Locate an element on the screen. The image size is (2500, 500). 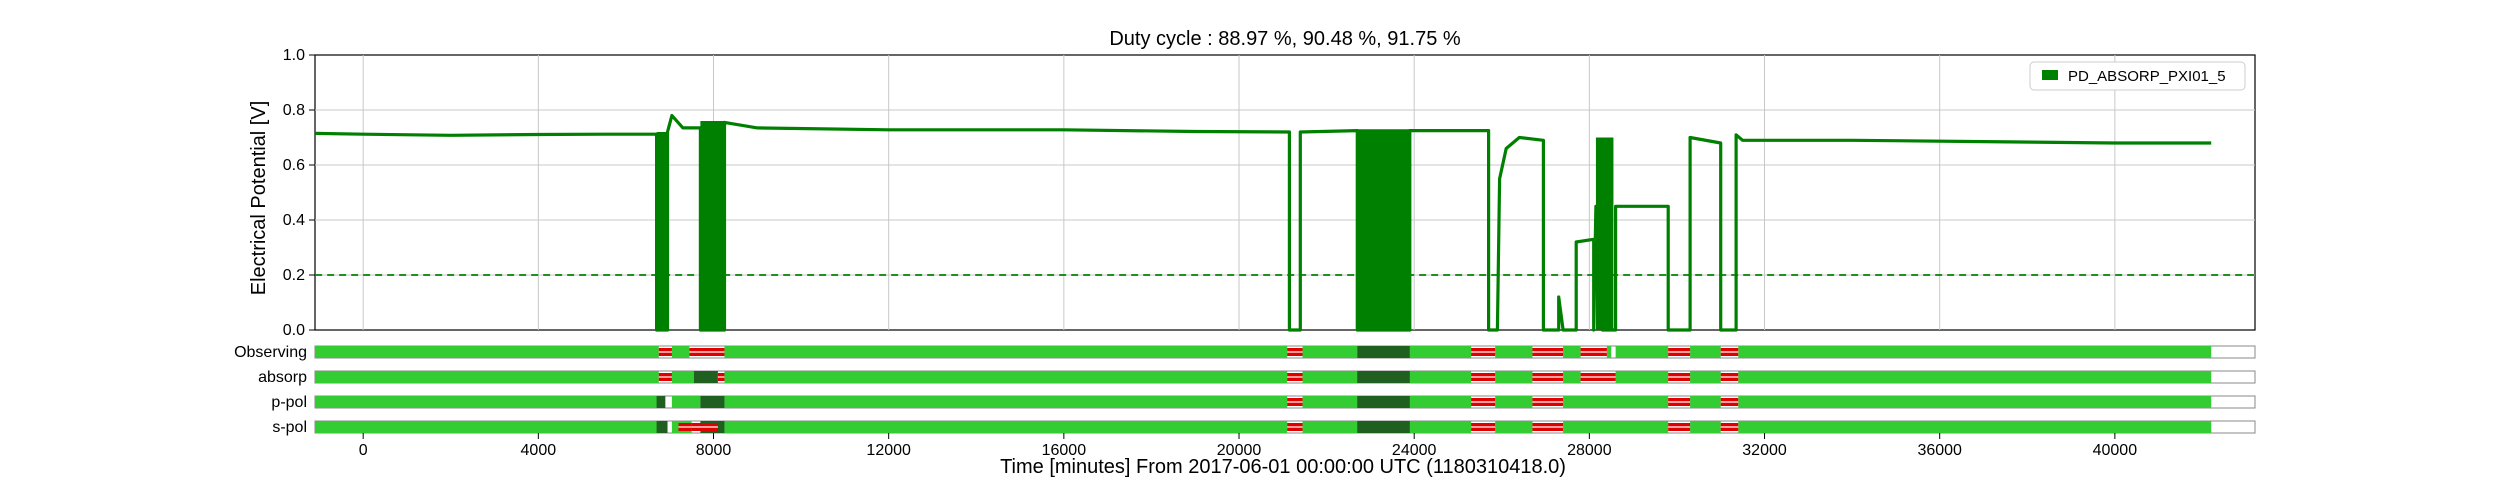
x-tick-label: 0 is located at coordinates (363, 450).